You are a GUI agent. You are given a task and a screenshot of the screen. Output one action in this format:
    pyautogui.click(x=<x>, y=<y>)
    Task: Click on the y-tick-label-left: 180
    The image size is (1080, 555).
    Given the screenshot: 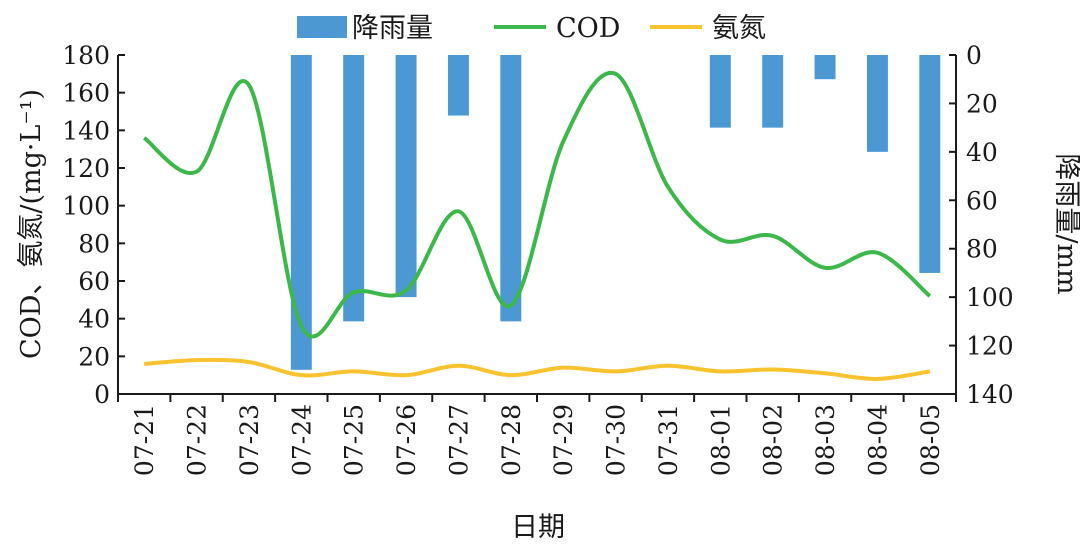 What is the action you would take?
    pyautogui.click(x=86, y=55)
    